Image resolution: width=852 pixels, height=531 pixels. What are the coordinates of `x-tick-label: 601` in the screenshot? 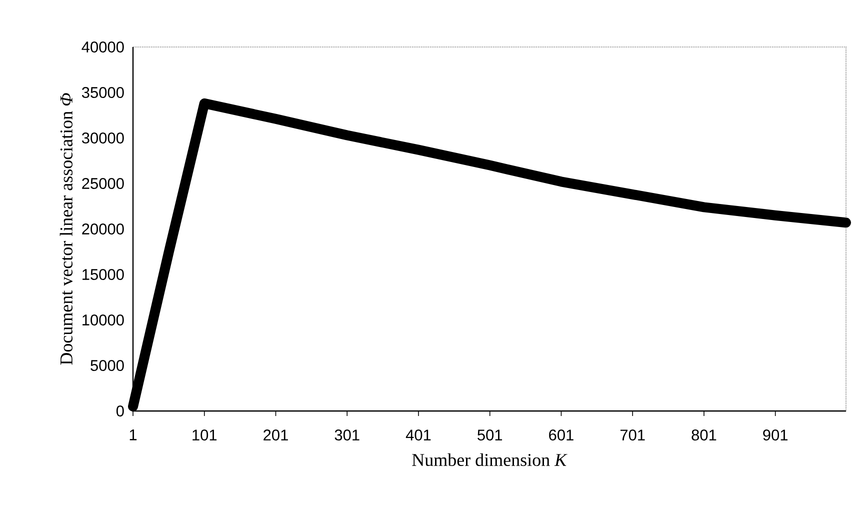 It's located at (561, 435).